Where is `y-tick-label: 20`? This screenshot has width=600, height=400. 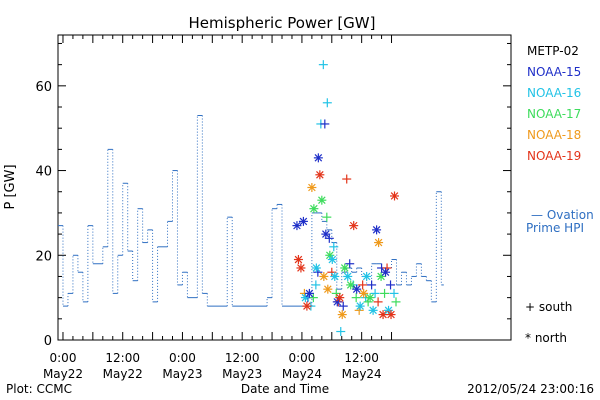
y-tick-label: 20 is located at coordinates (43, 256).